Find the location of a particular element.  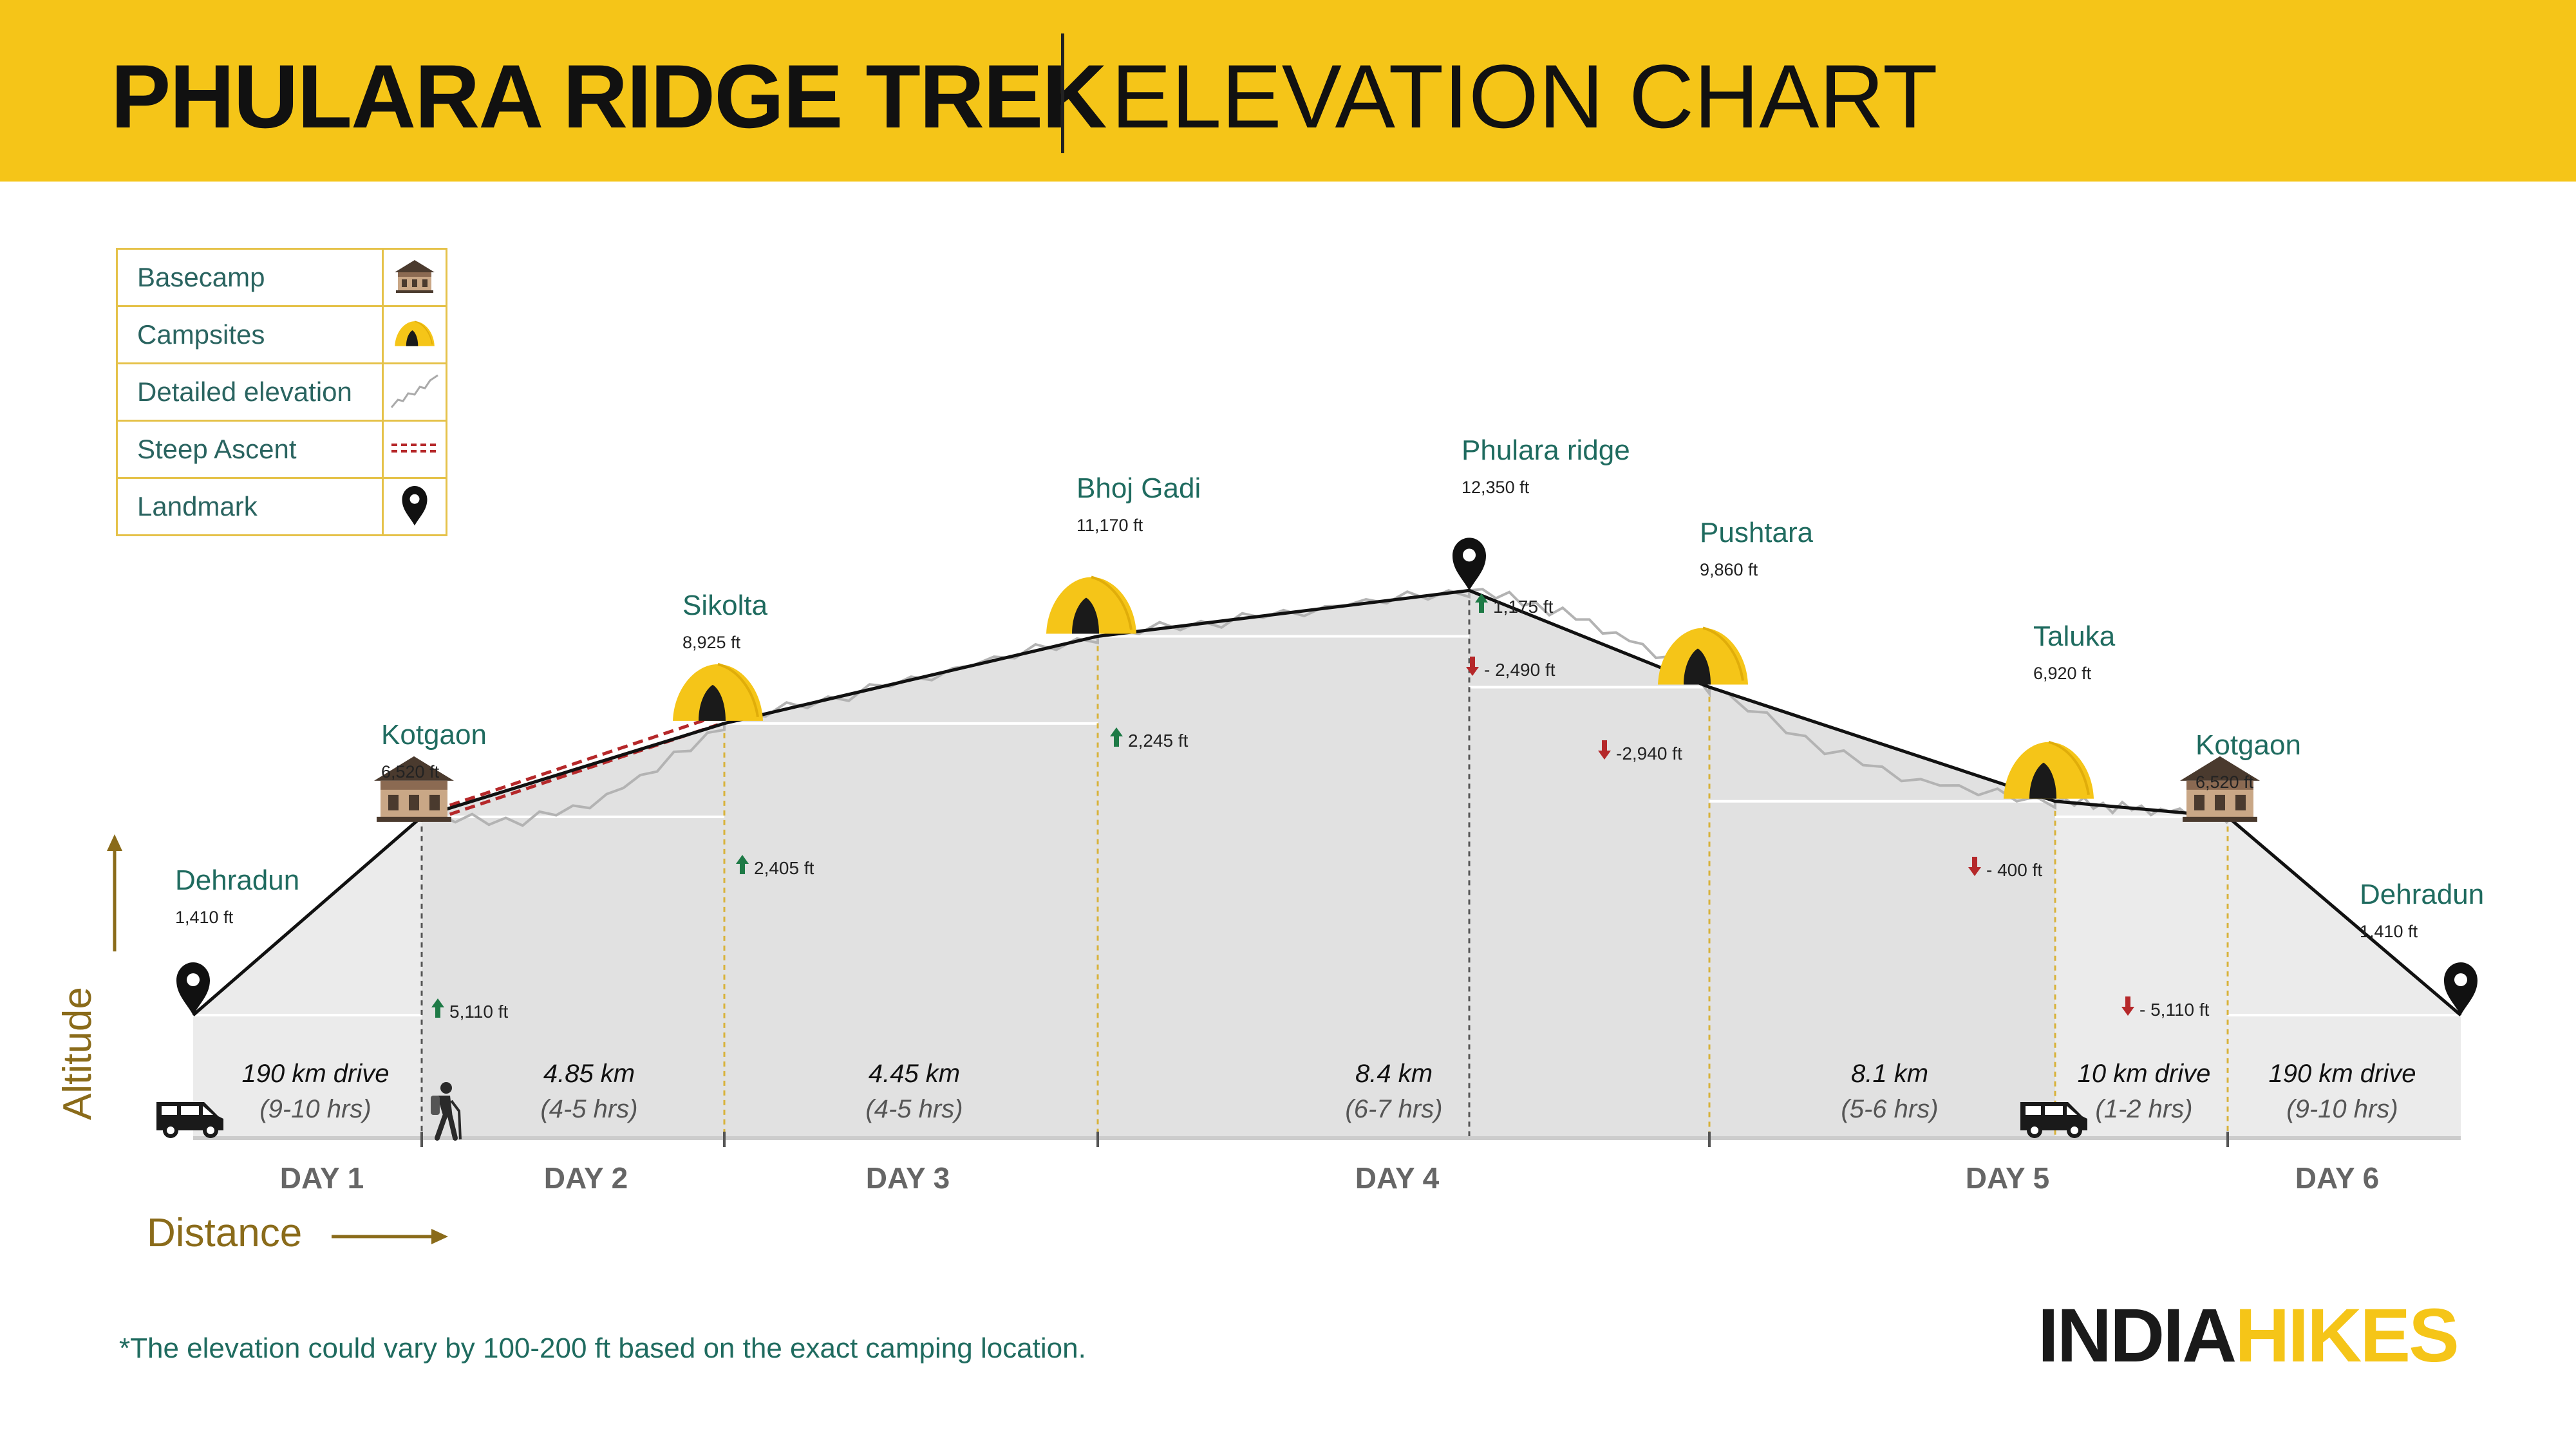

segment-distance: 4.45 km is located at coordinates (914, 1074).